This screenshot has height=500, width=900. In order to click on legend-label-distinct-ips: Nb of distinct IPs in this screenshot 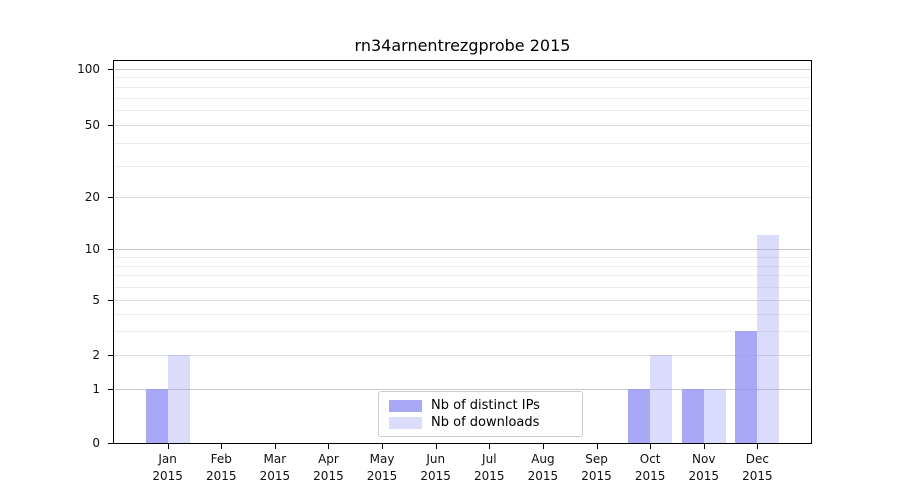, I will do `click(485, 405)`.